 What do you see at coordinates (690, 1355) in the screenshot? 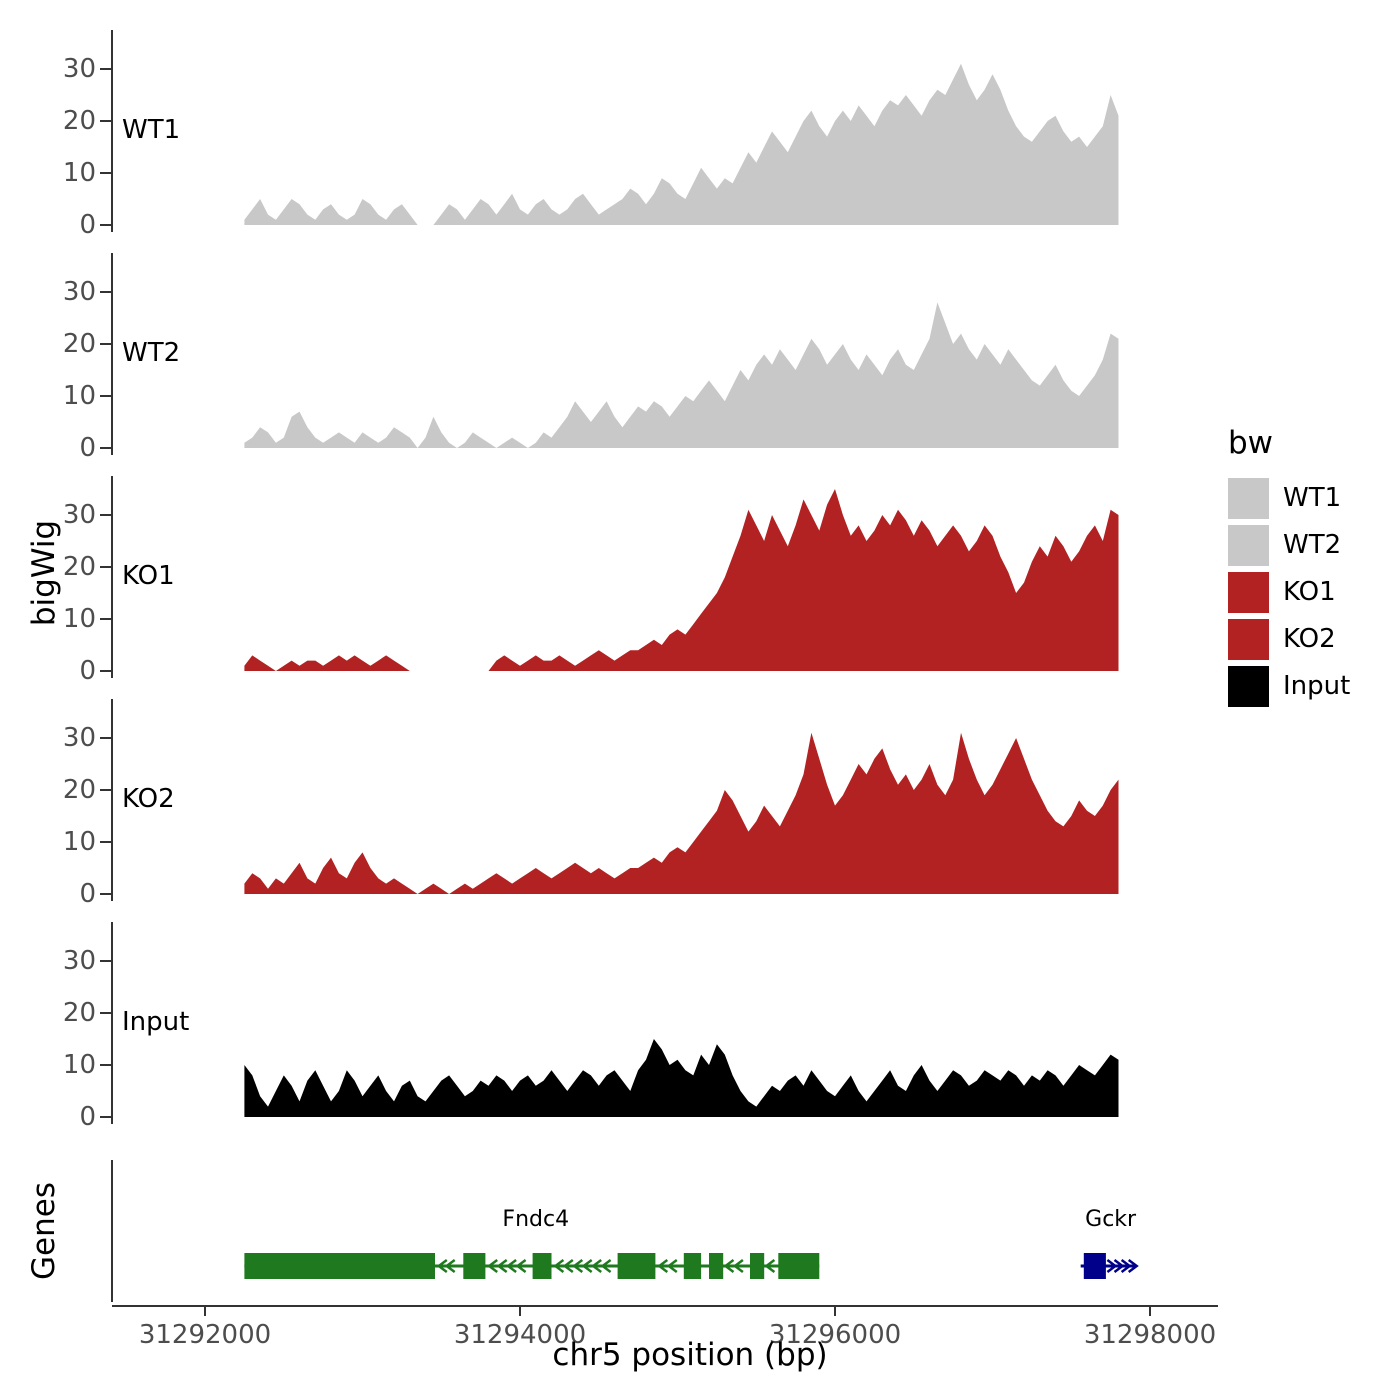
I see `x-axis-title: chr5 position (bp)` at bounding box center [690, 1355].